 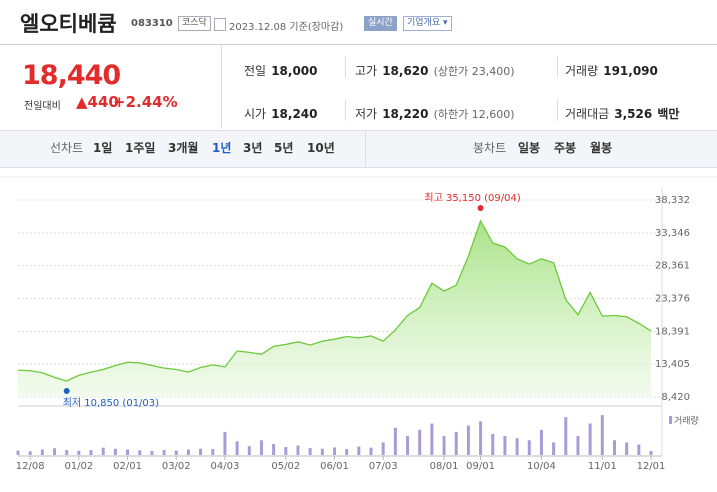 What do you see at coordinates (71, 75) in the screenshot?
I see `current-price: 18,440` at bounding box center [71, 75].